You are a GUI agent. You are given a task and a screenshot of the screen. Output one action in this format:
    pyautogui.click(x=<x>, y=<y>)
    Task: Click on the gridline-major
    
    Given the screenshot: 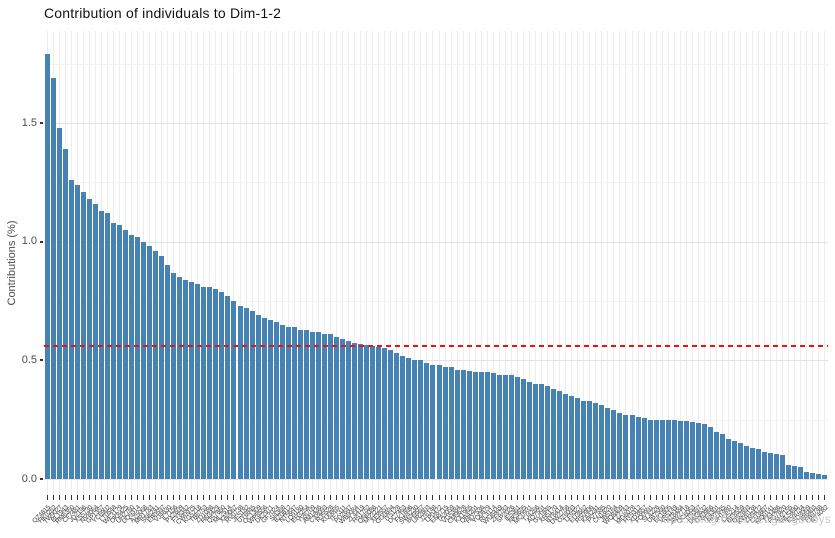 What is the action you would take?
    pyautogui.click(x=436, y=124)
    